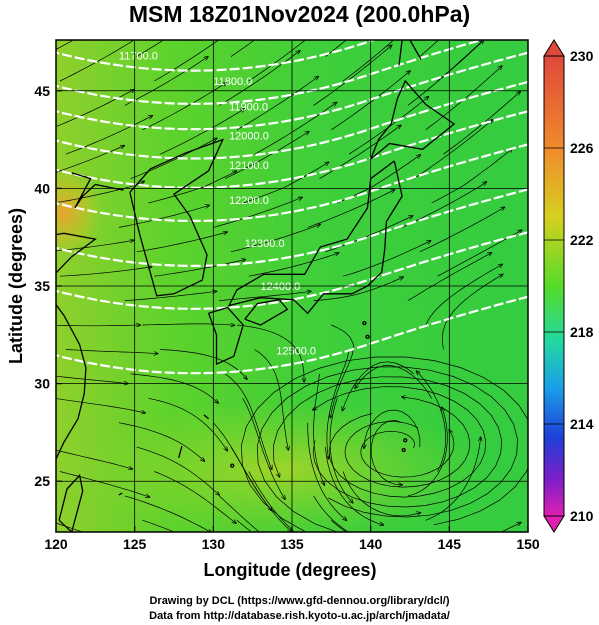 This screenshot has width=599, height=625. What do you see at coordinates (138, 57) in the screenshot?
I see `contour-label: 11700.0` at bounding box center [138, 57].